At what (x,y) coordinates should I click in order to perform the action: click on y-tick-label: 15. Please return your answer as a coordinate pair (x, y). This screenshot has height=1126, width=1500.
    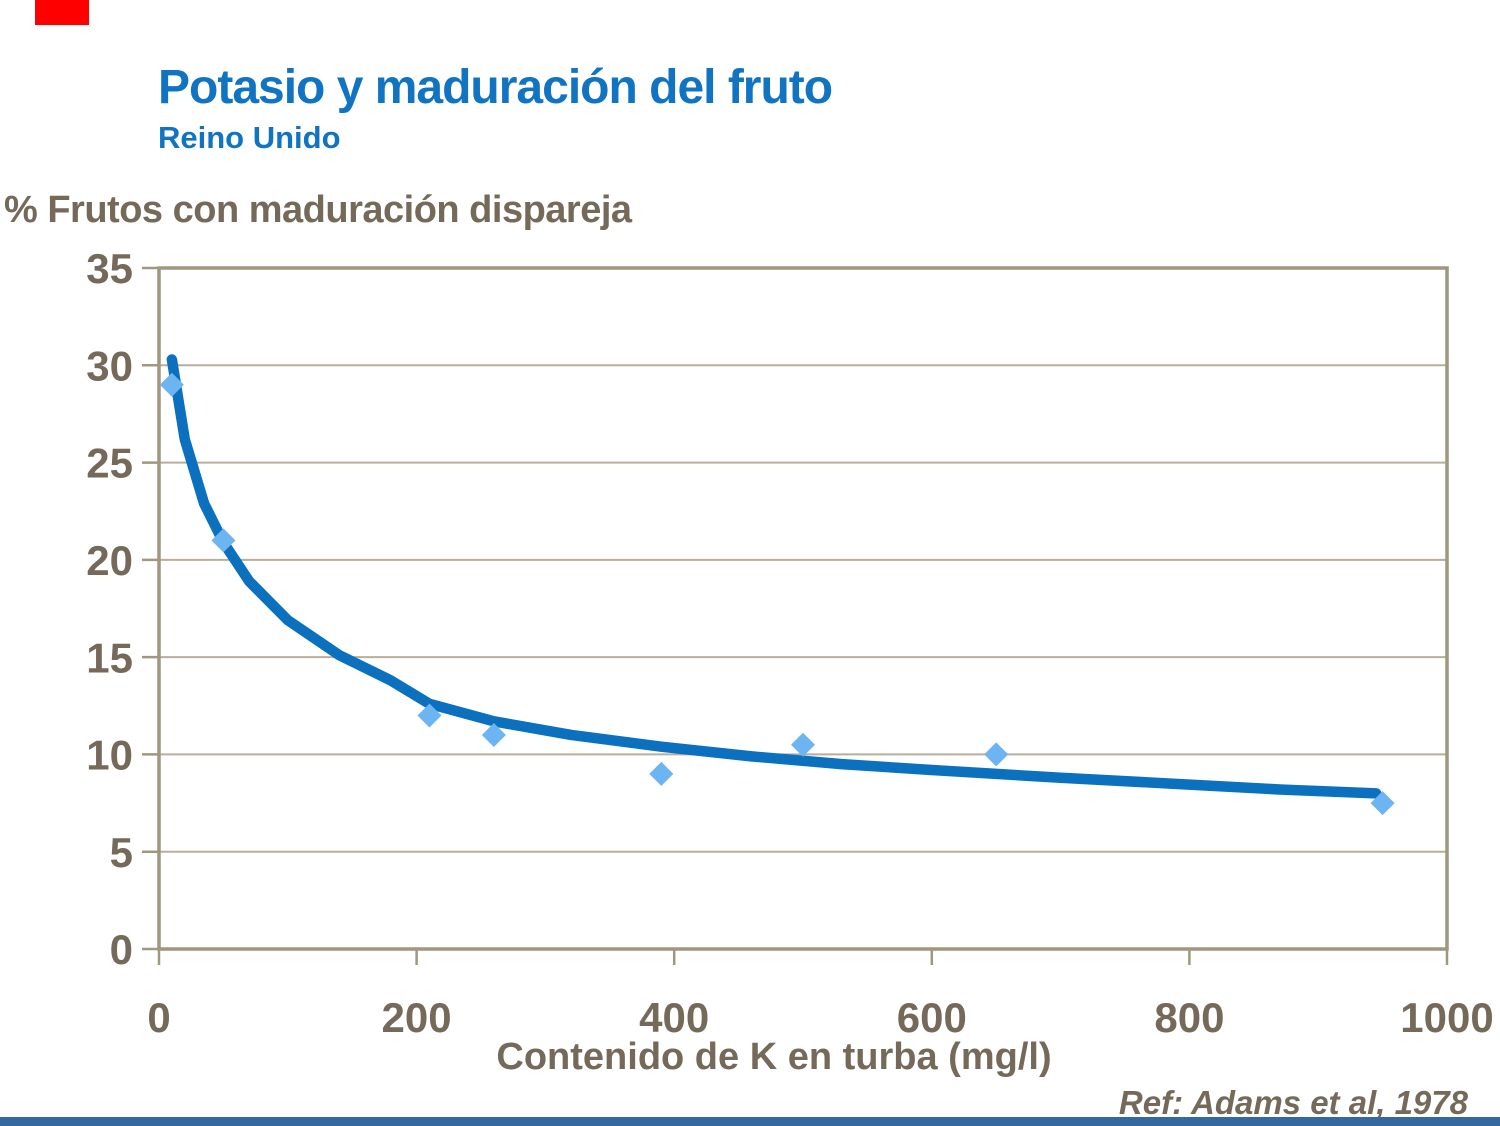
    Looking at the image, I should click on (109, 657).